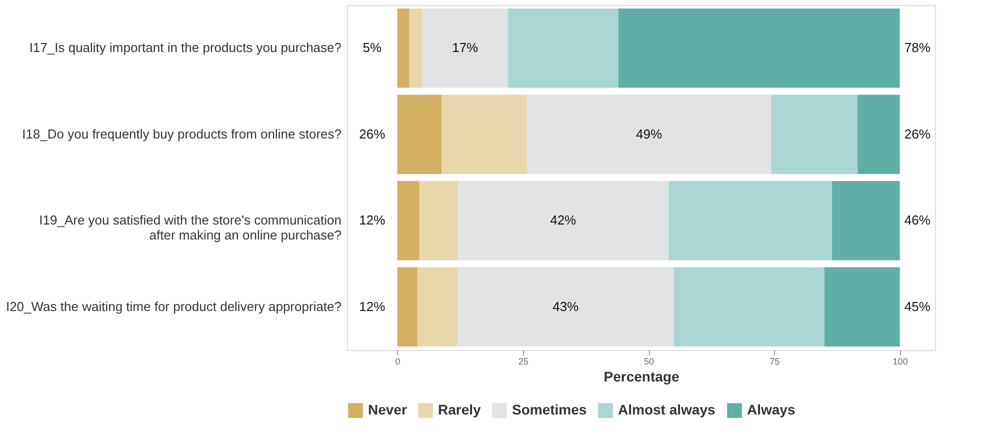 The image size is (1000, 448). I want to click on legend-label: Sometimes, so click(549, 410).